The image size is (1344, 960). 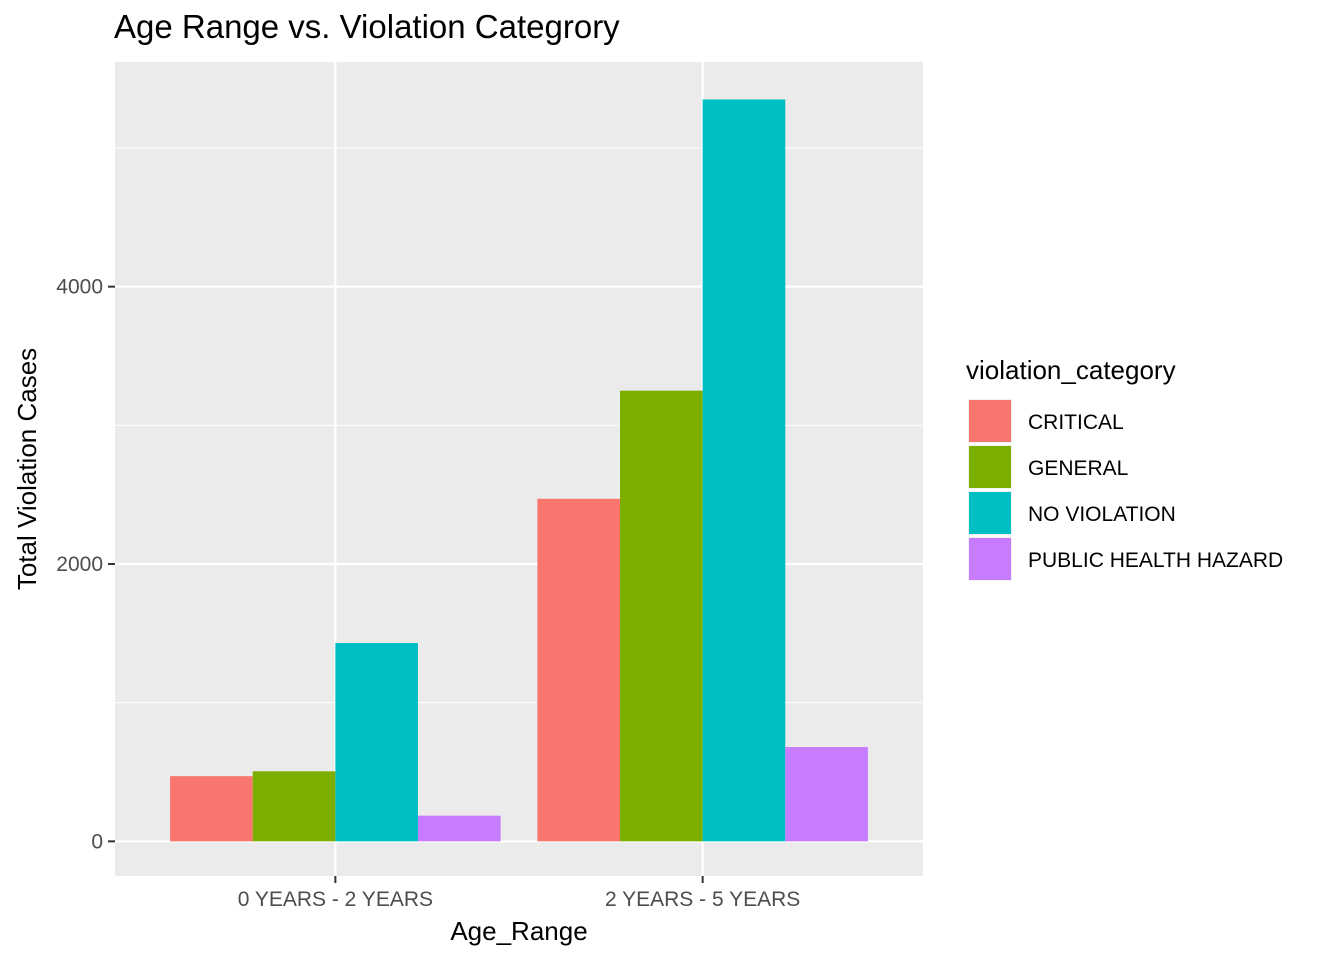 I want to click on chart-title: Age Range vs. Violation Categrory, so click(x=367, y=26).